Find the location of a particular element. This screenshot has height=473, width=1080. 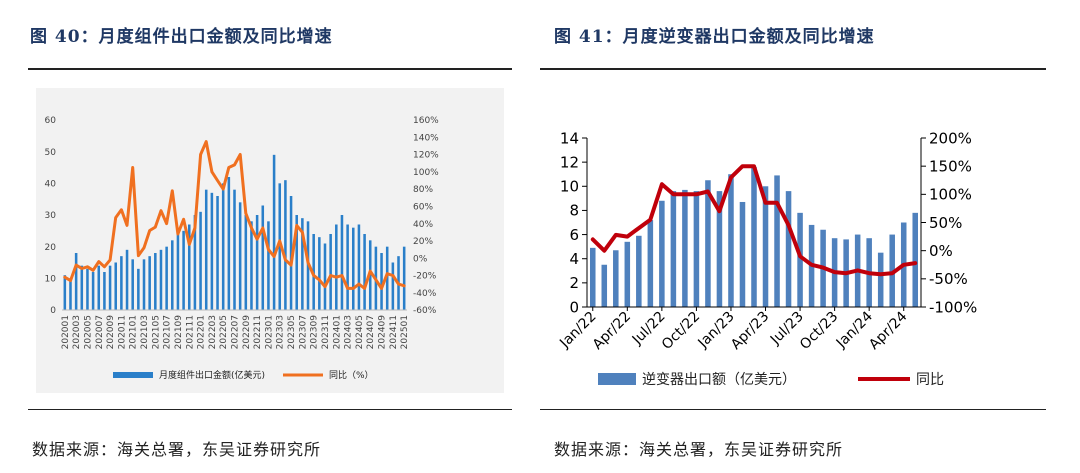

right-bottom-rule is located at coordinates (793, 409).